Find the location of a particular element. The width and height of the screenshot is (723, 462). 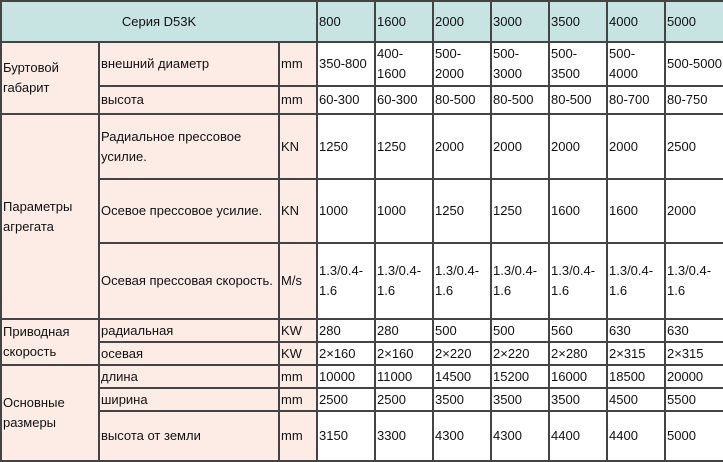

value-cell: 5500 is located at coordinates (693, 399).